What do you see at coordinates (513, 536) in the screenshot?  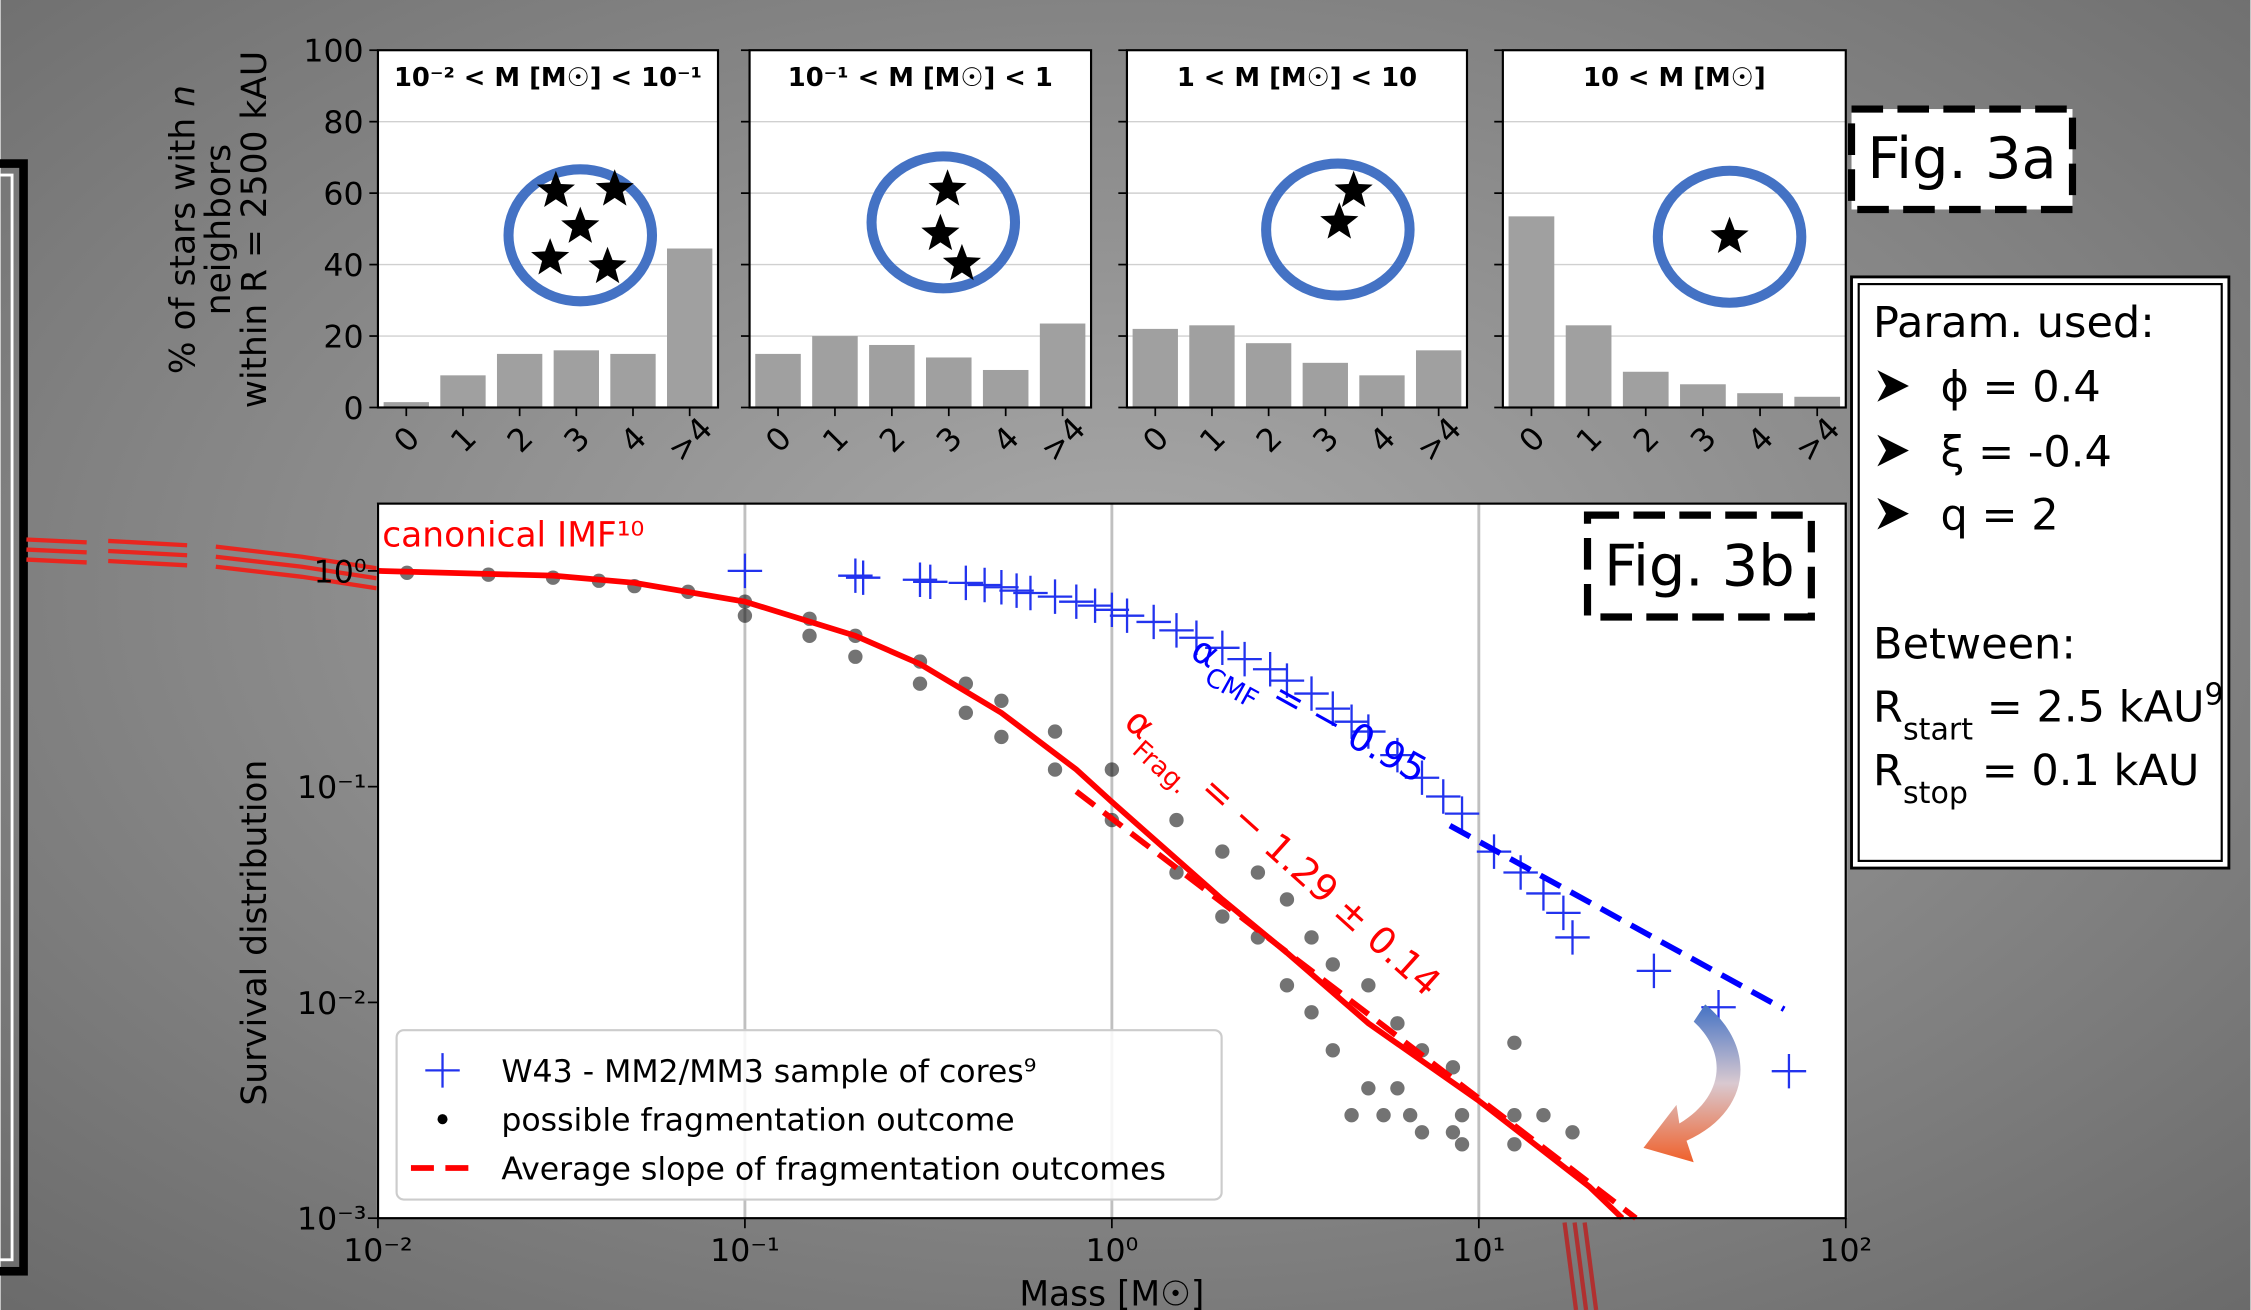 I see `line-label: canonical IMF¹⁰` at bounding box center [513, 536].